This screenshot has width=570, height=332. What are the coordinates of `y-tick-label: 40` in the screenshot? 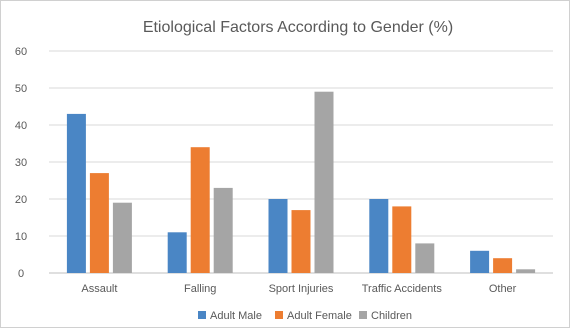 It's located at (21, 126).